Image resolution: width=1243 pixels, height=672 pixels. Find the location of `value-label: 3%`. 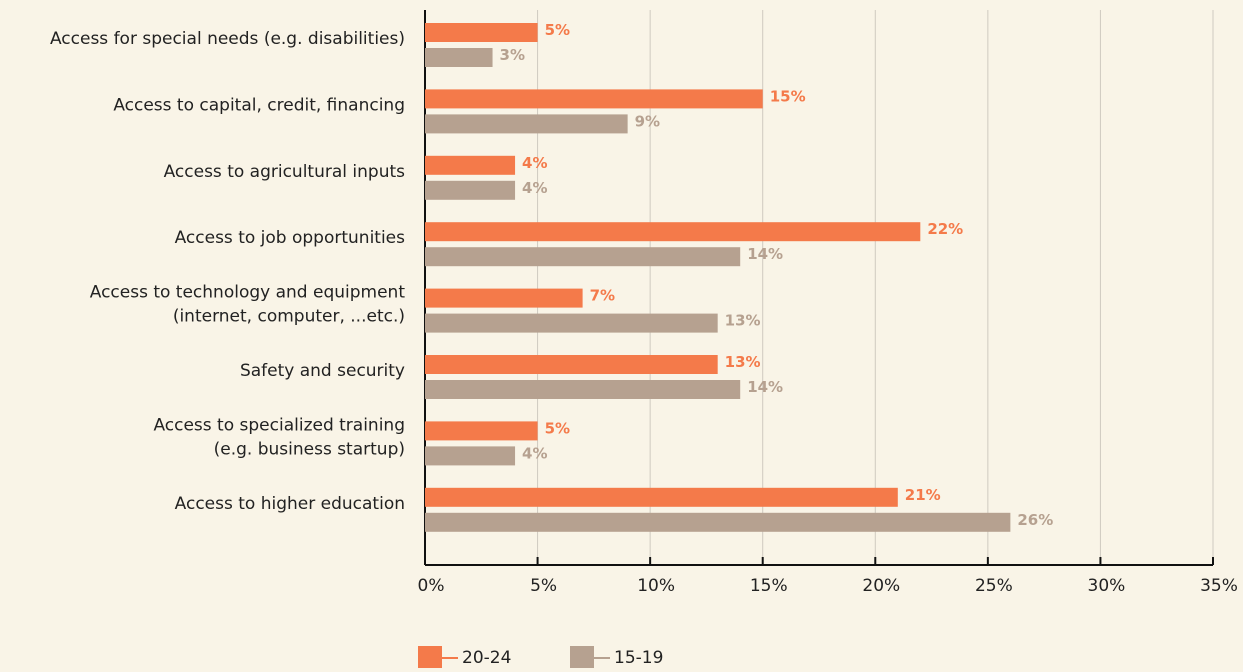

value-label: 3% is located at coordinates (512, 55).